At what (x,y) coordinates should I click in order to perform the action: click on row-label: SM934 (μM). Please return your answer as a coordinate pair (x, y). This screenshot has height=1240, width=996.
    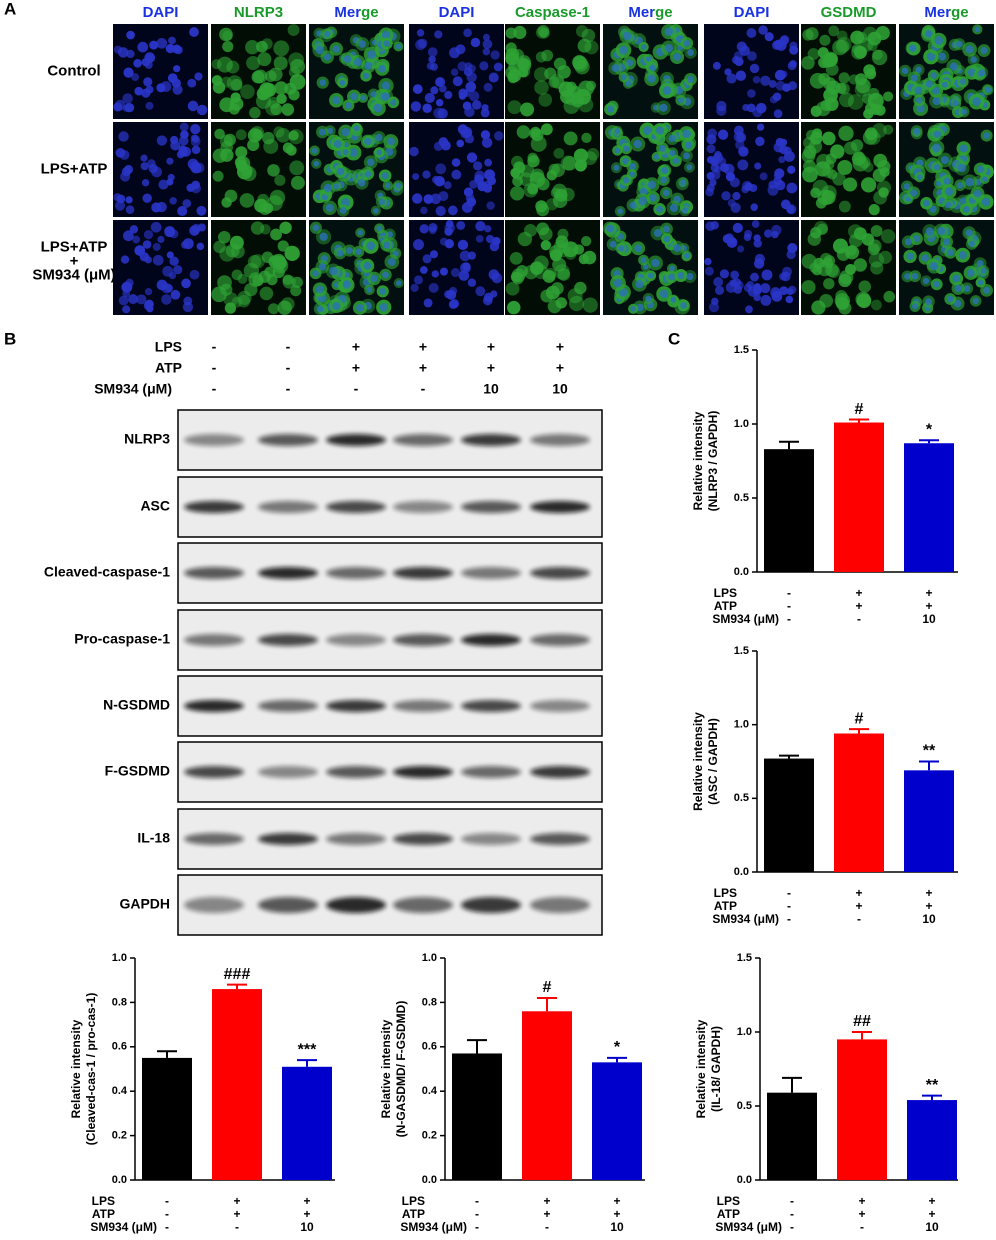
    Looking at the image, I should click on (73, 274).